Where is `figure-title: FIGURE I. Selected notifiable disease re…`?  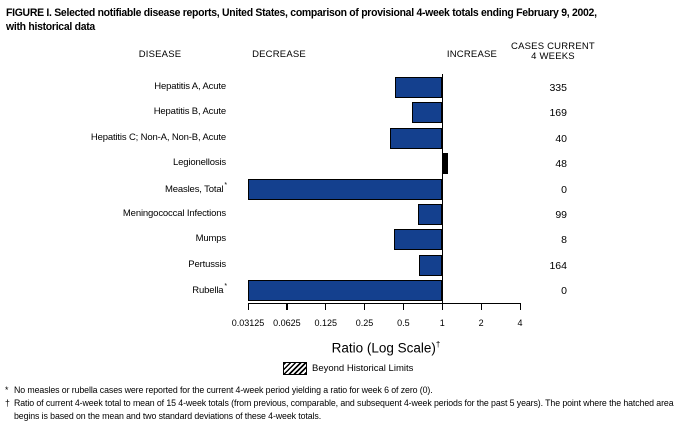 figure-title: FIGURE I. Selected notifiable disease re… is located at coordinates (317, 20).